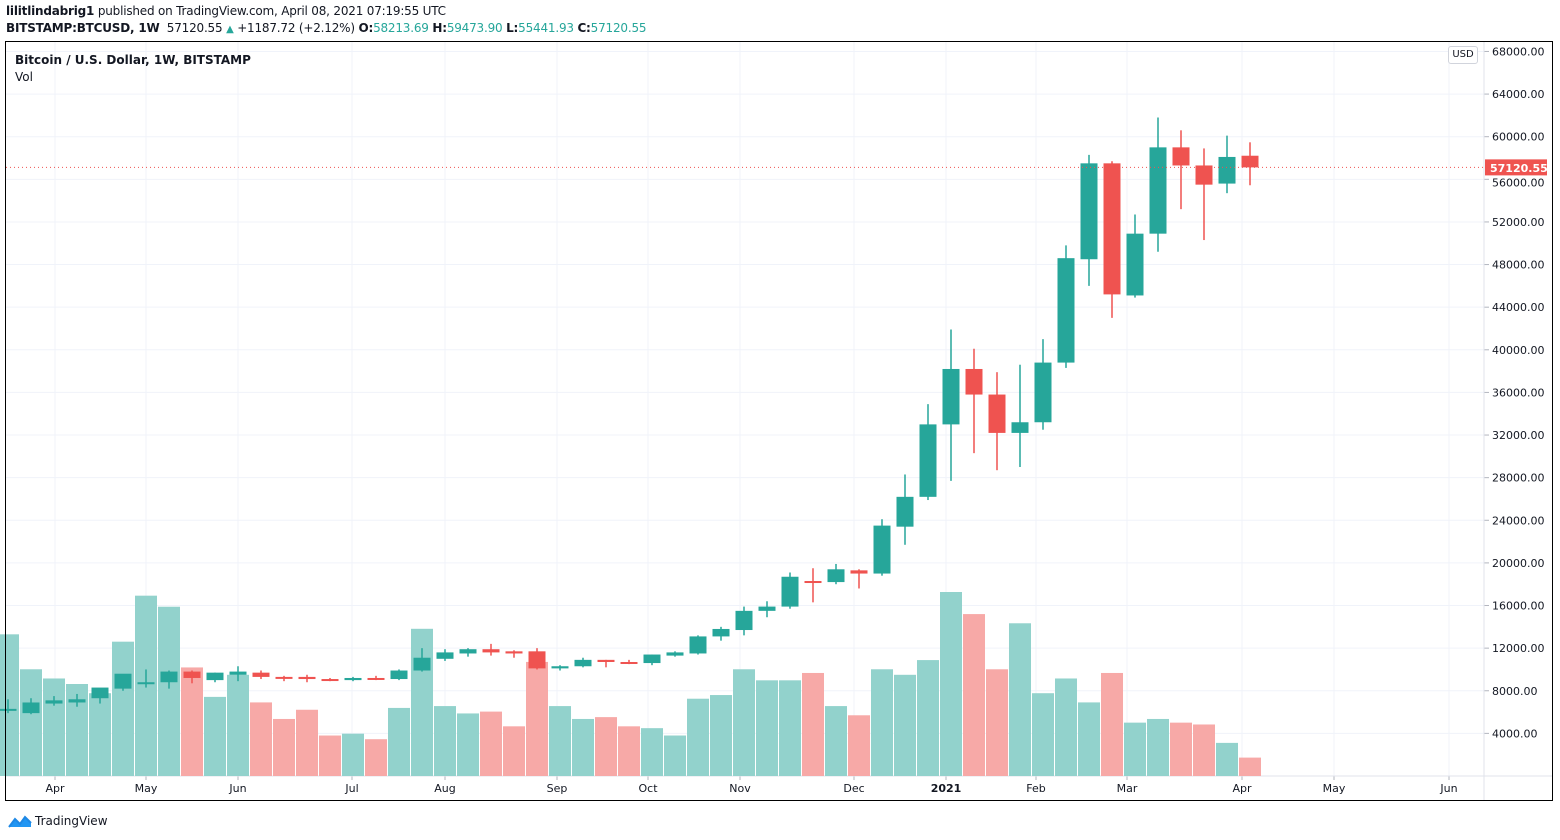  What do you see at coordinates (133, 60) in the screenshot?
I see `series-legend-title: Bitcoin / U.S. Dollar, 1W, BITSTAMP` at bounding box center [133, 60].